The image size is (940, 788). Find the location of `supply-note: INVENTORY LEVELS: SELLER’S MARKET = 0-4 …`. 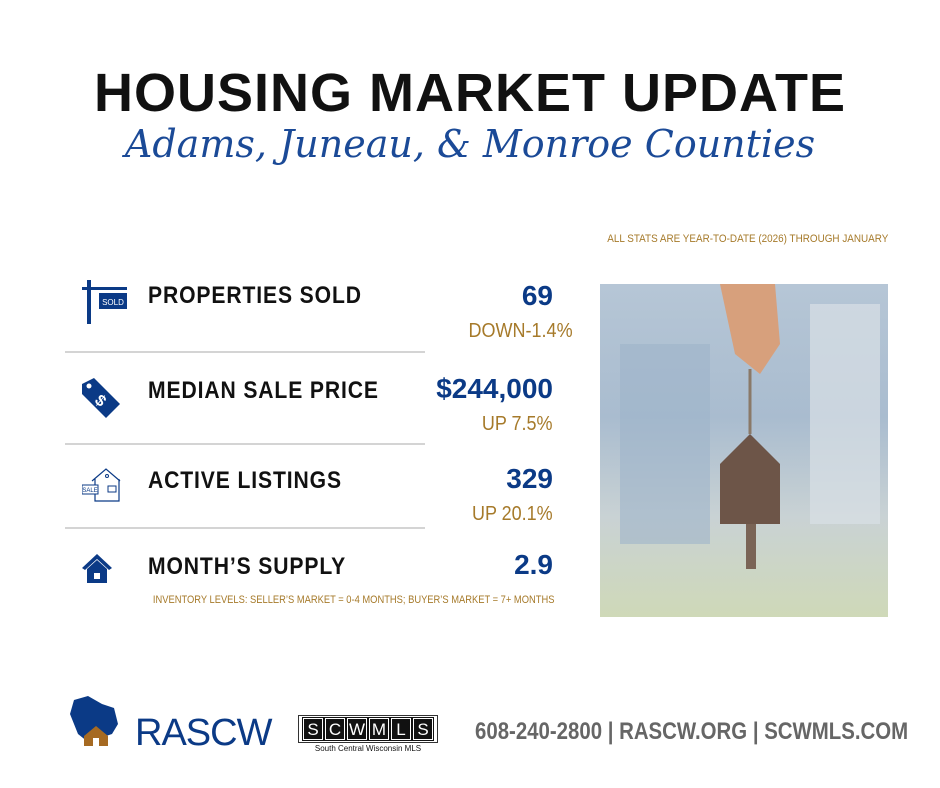

supply-note: INVENTORY LEVELS: SELLER’S MARKET = 0-4 … is located at coordinates (353, 600).